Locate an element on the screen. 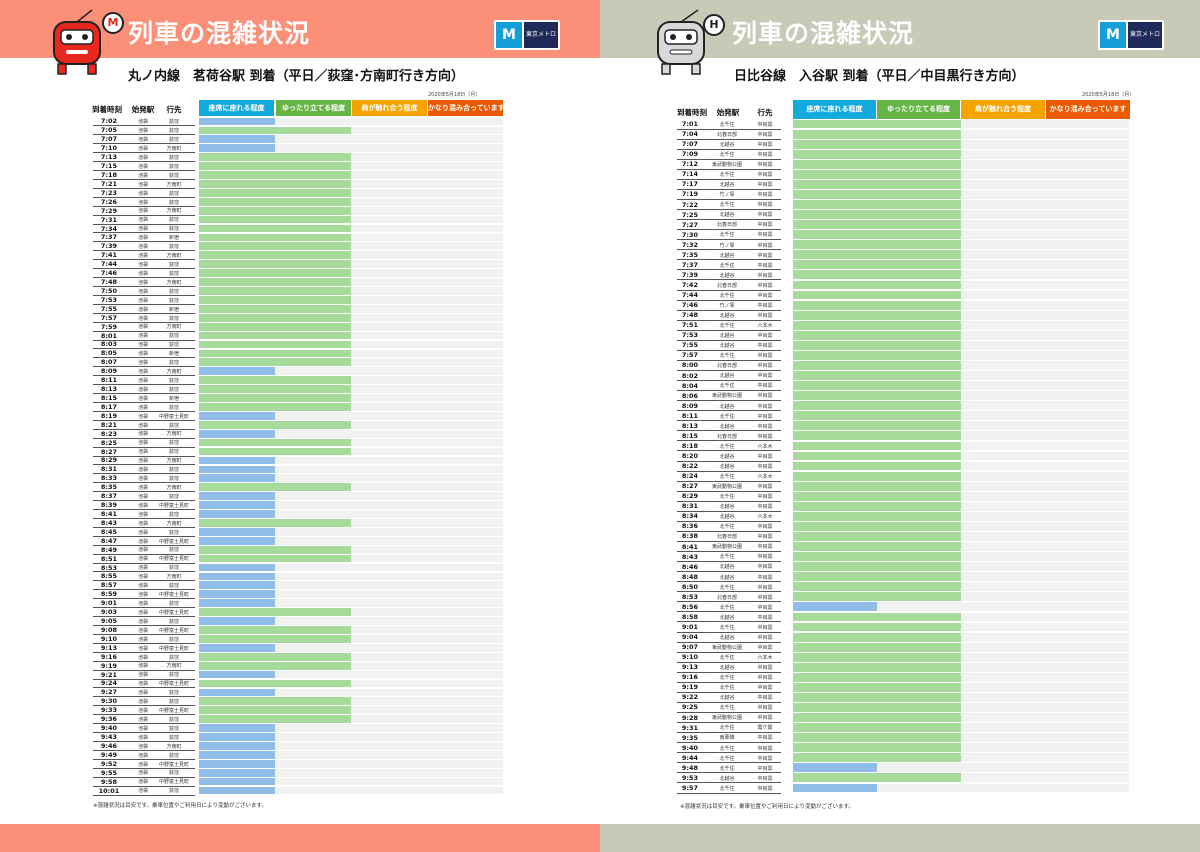 The image size is (1200, 852). row-time: 8:31 is located at coordinates (690, 506).